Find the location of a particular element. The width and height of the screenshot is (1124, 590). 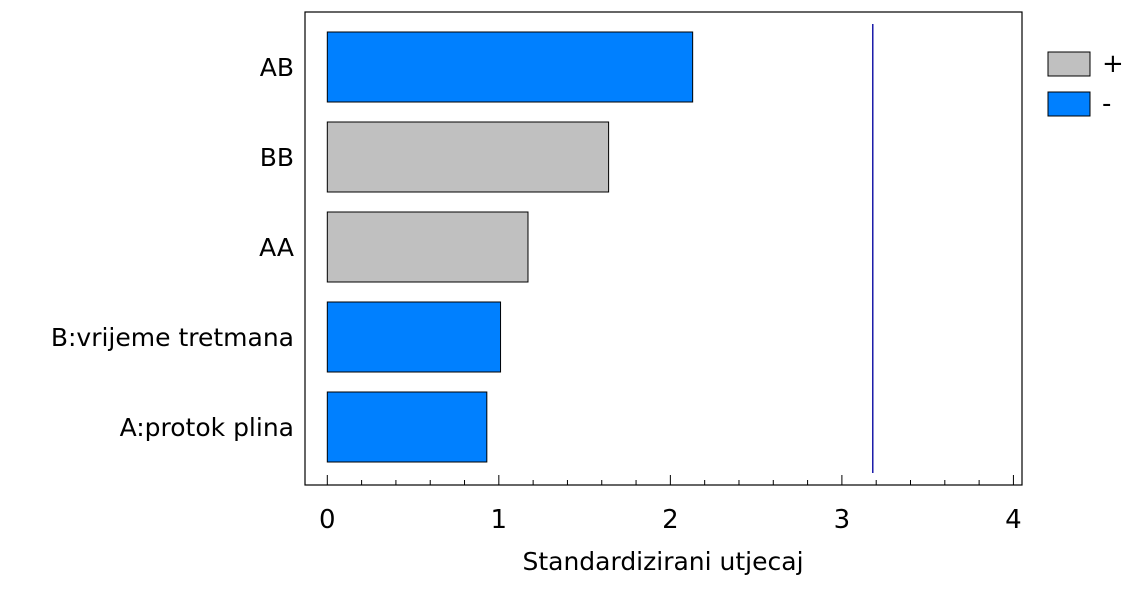

x-tick-label: 3 is located at coordinates (842, 520).